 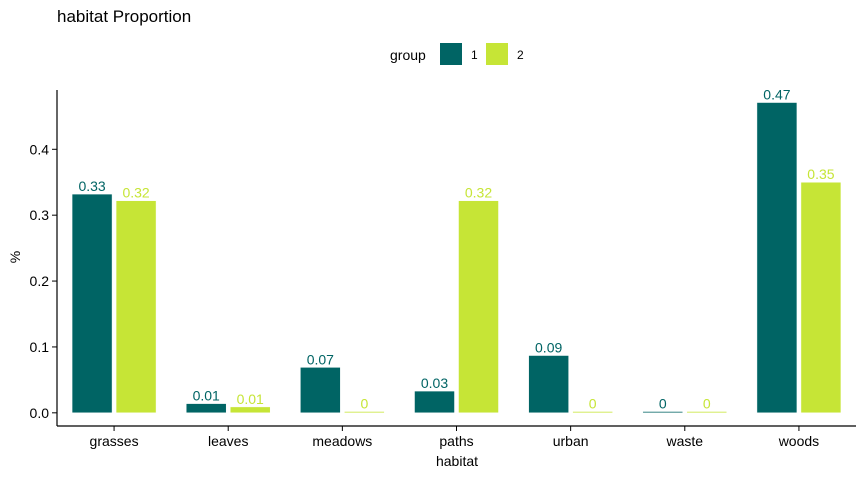 I want to click on y-tick-label: 0.2, so click(x=40, y=281).